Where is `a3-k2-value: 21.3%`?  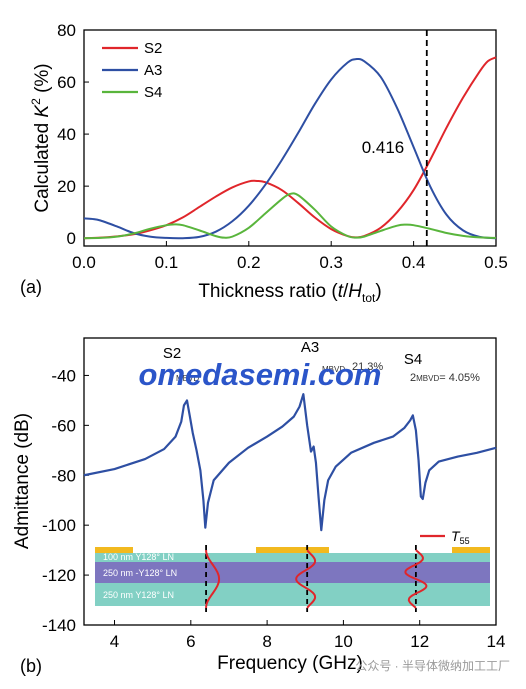
a3-k2-value: 21.3% is located at coordinates (367, 367).